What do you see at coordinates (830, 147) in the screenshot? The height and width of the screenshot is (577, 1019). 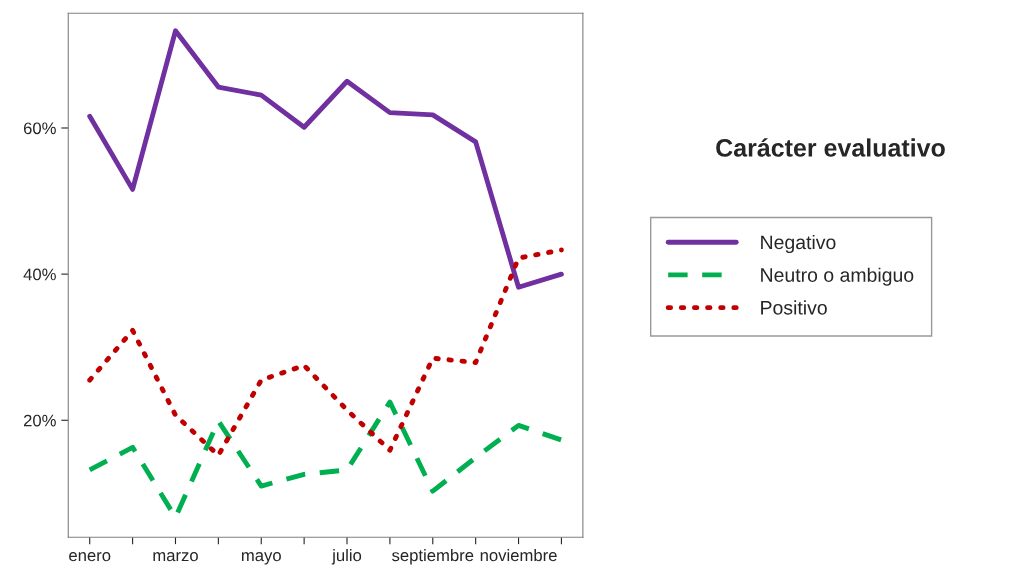 I see `legend-title: Carácter evaluativo` at bounding box center [830, 147].